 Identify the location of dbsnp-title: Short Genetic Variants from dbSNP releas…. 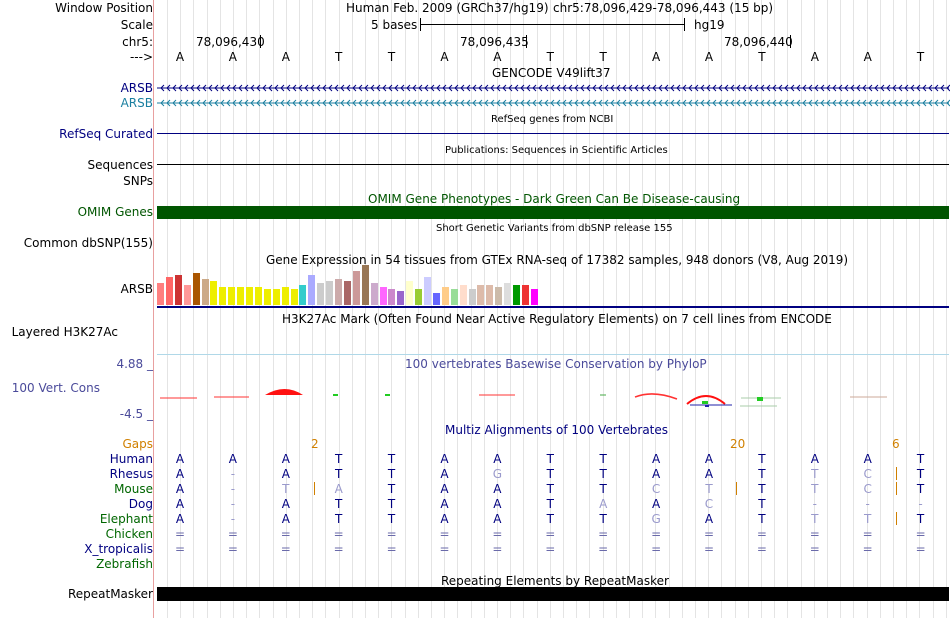
(554, 228).